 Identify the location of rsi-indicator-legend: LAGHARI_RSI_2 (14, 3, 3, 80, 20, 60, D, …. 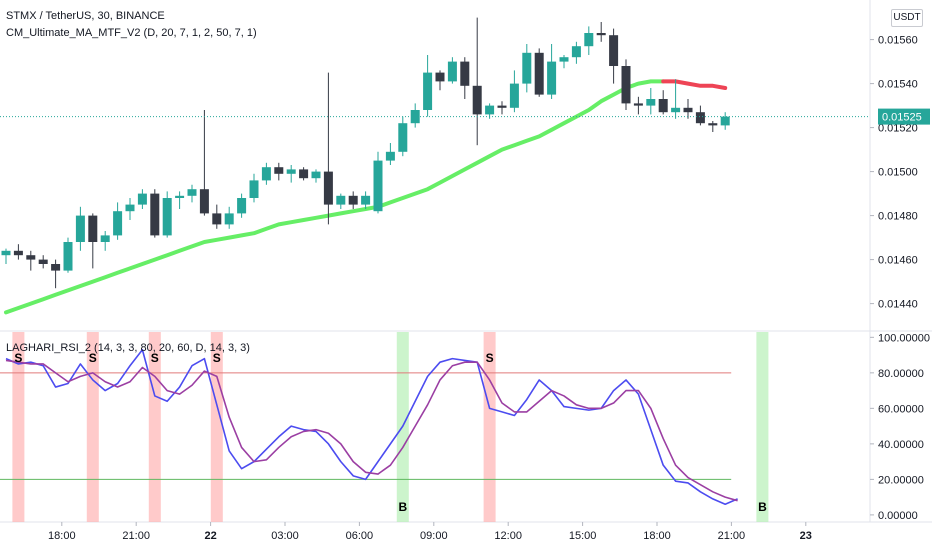
(128, 348).